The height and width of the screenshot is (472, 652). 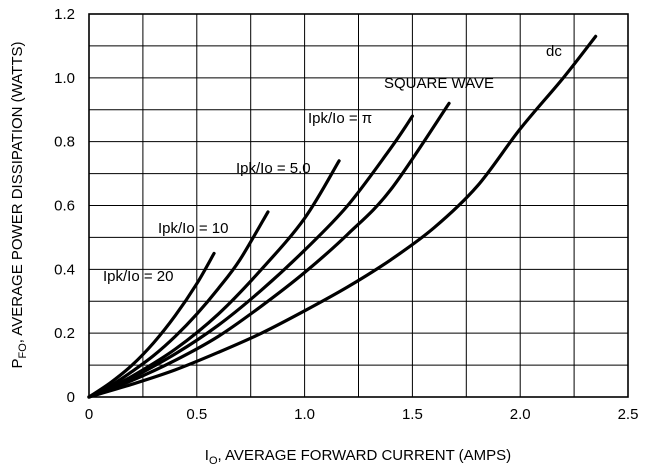 What do you see at coordinates (64, 269) in the screenshot?
I see `y-tick-label: 0.4` at bounding box center [64, 269].